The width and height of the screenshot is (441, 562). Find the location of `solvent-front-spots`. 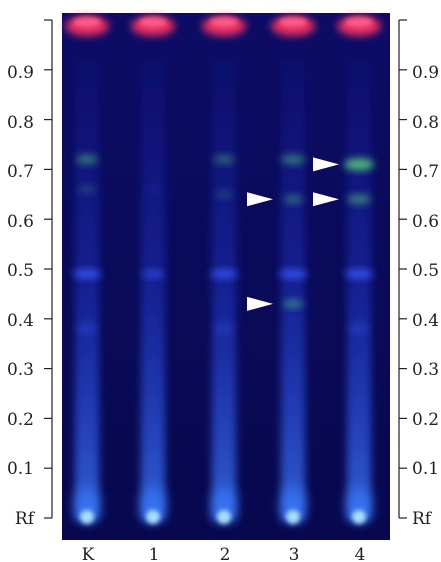

solvent-front-spots is located at coordinates (223, 26).